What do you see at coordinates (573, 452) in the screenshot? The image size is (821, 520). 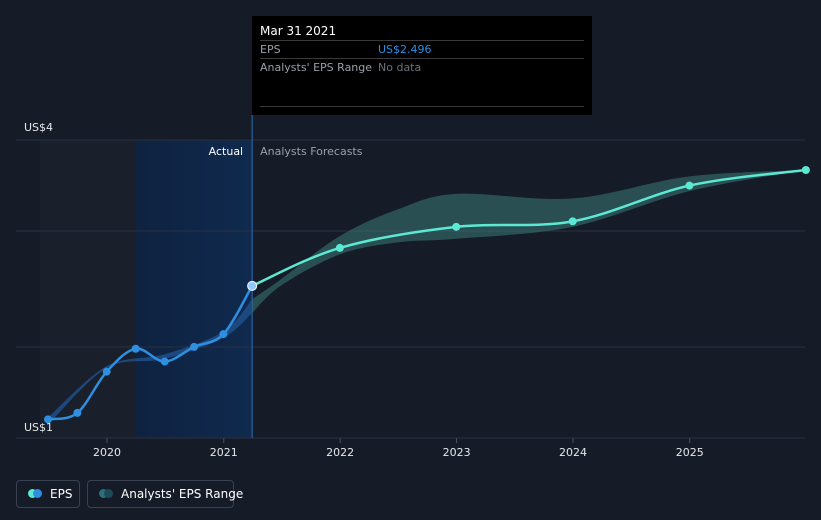 I see `x-tick-label: 2024` at bounding box center [573, 452].